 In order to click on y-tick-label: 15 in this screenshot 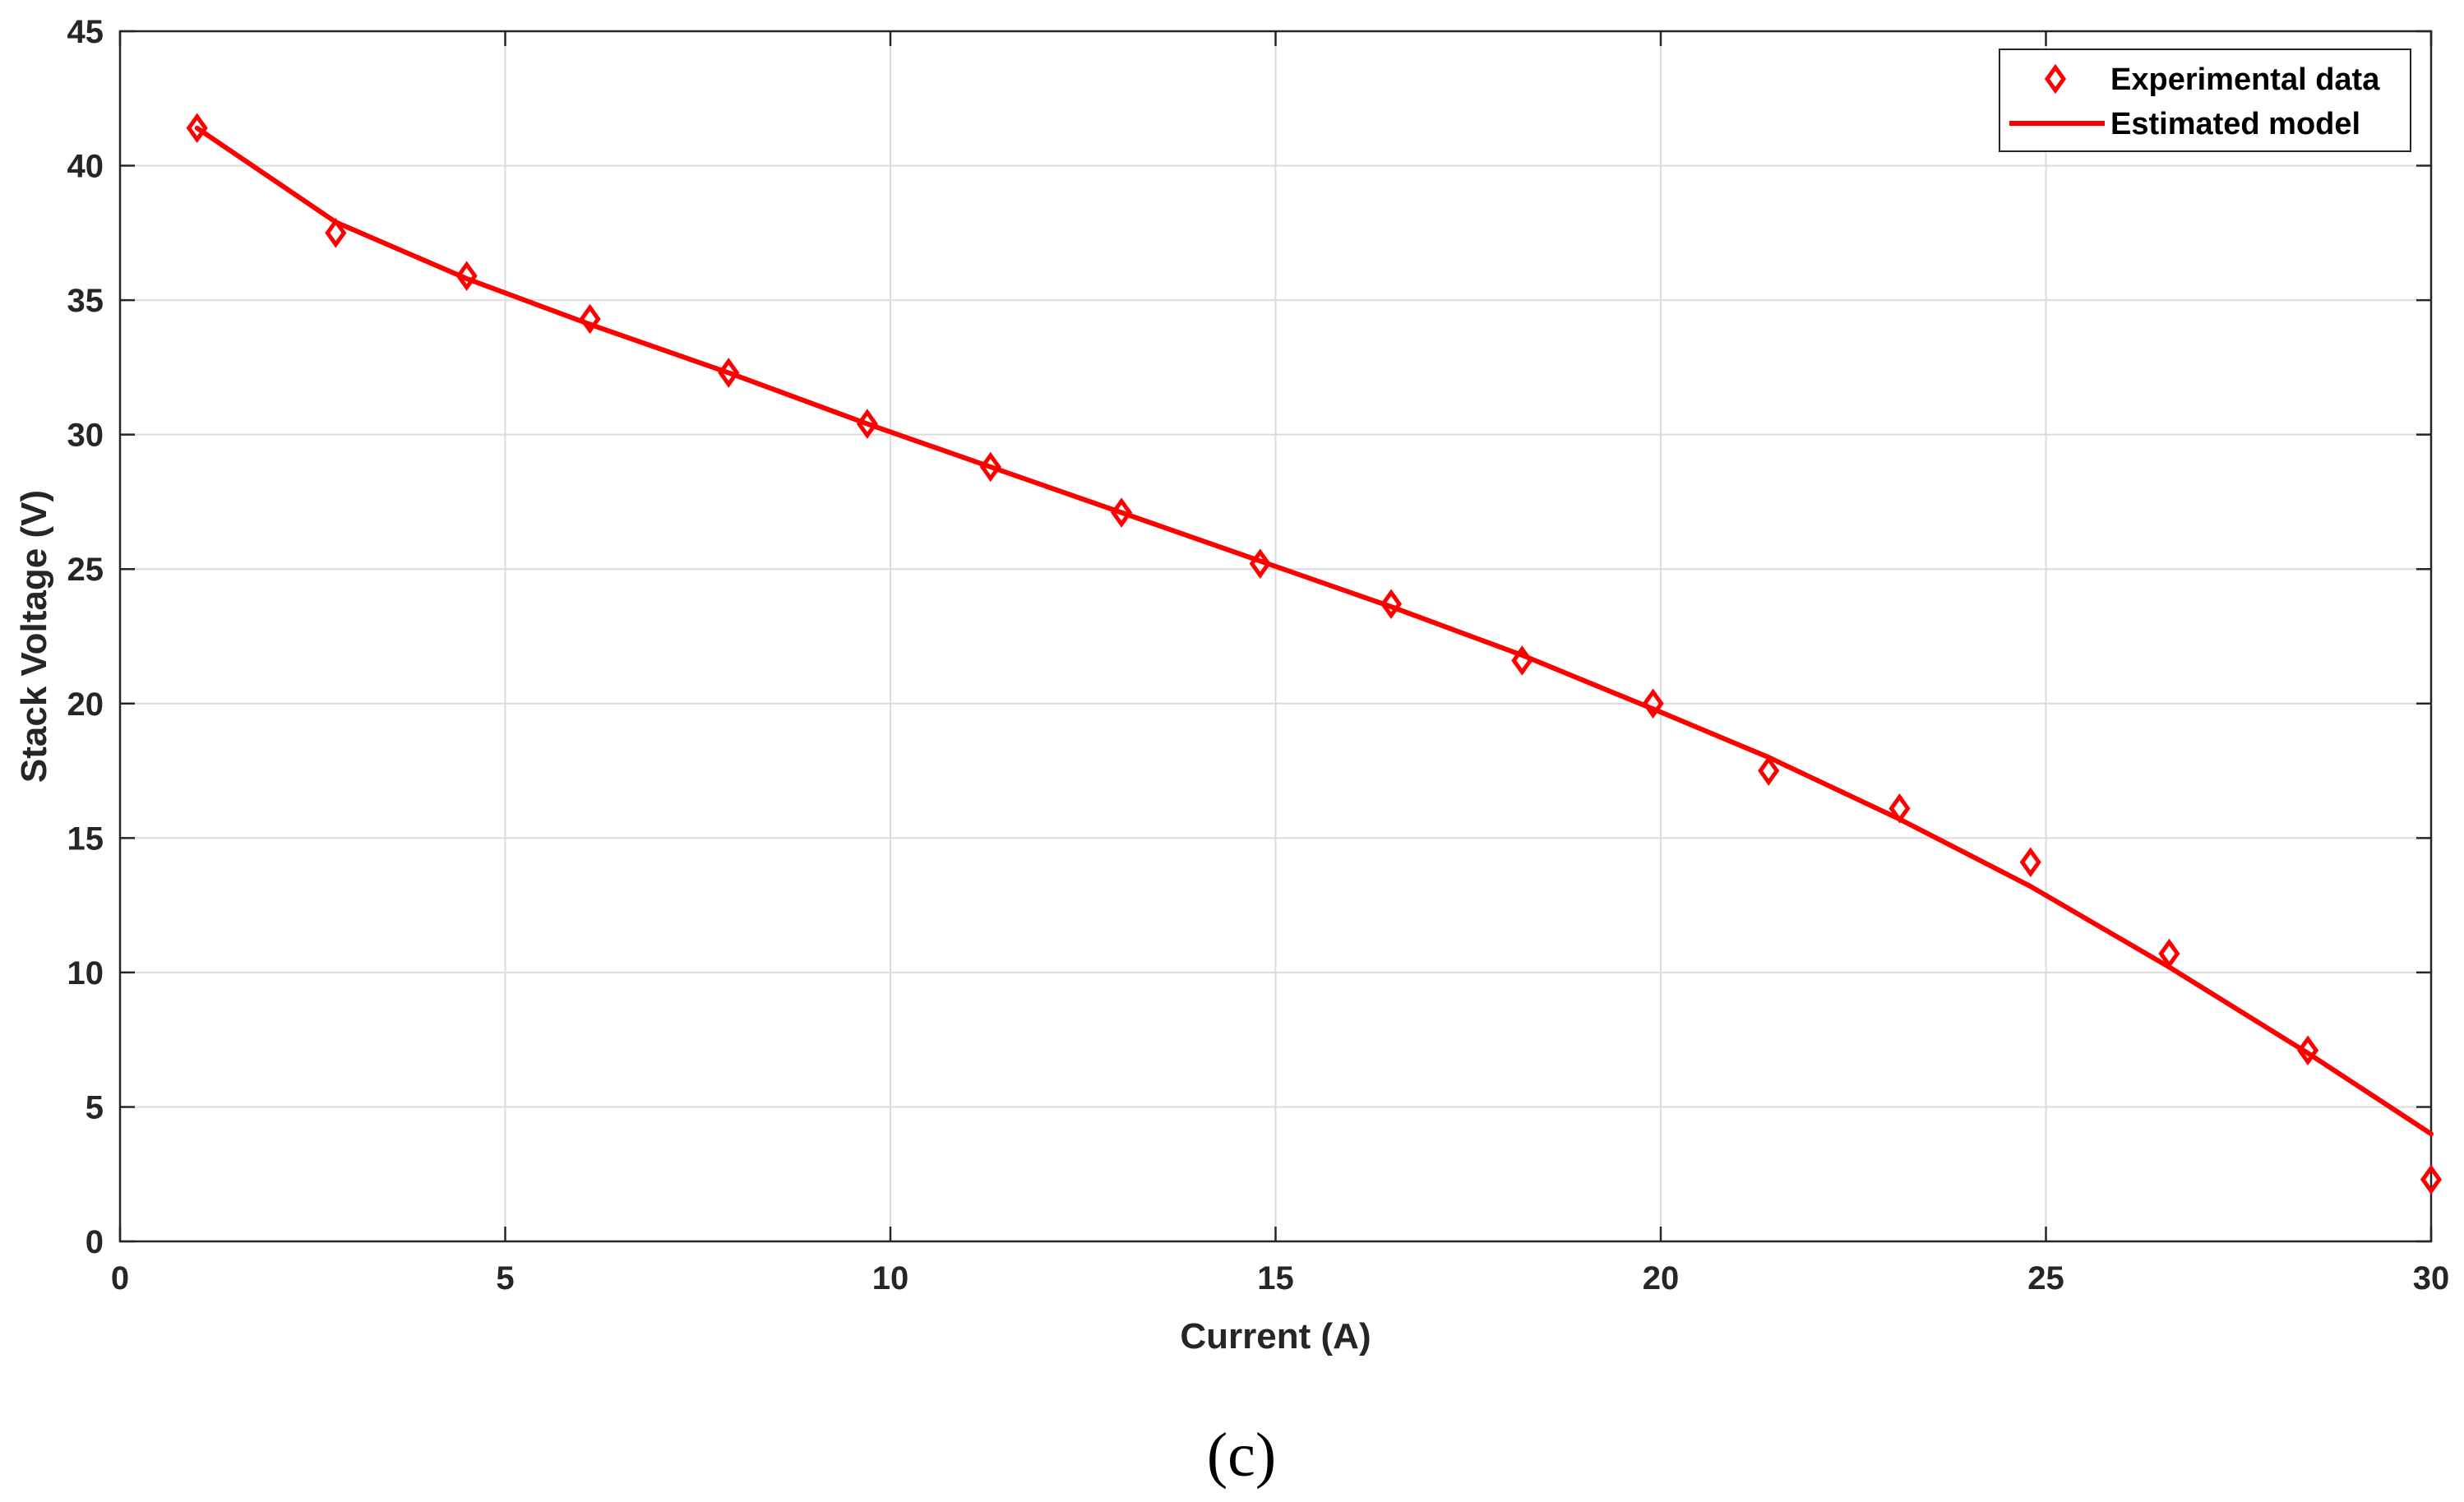, I will do `click(85, 838)`.